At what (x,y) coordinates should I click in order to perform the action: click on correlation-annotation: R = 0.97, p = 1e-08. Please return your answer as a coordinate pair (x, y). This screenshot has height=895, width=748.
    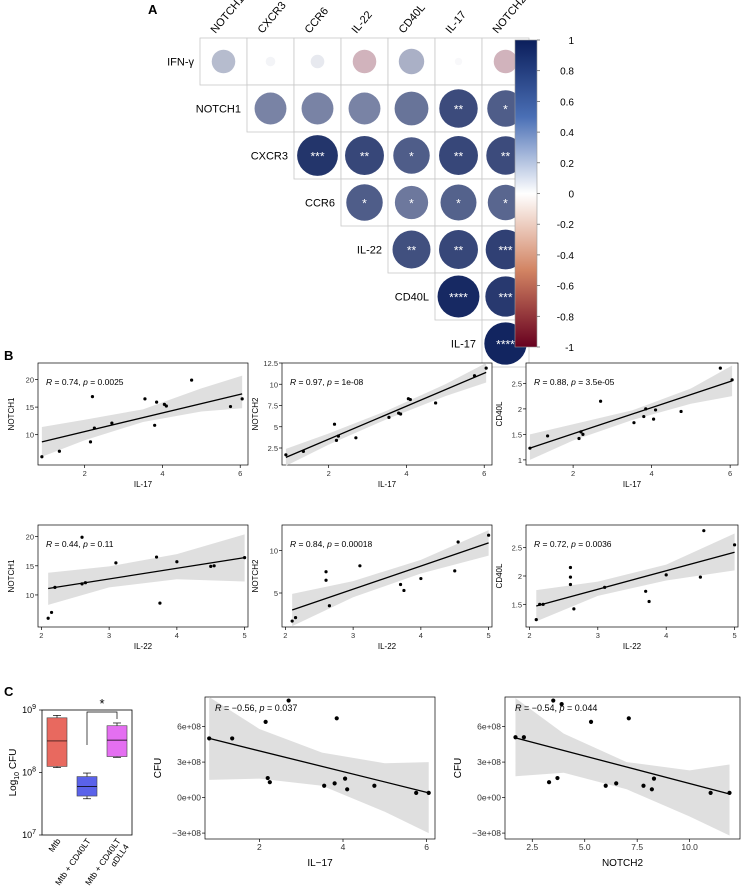
    Looking at the image, I should click on (327, 382).